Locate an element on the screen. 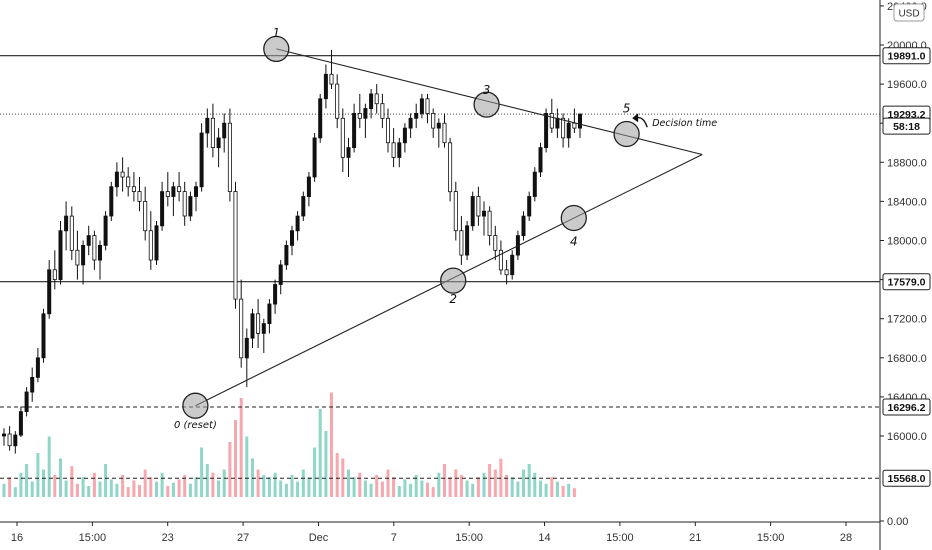 The image size is (932, 550). x-tick: 15:00 is located at coordinates (93, 533).